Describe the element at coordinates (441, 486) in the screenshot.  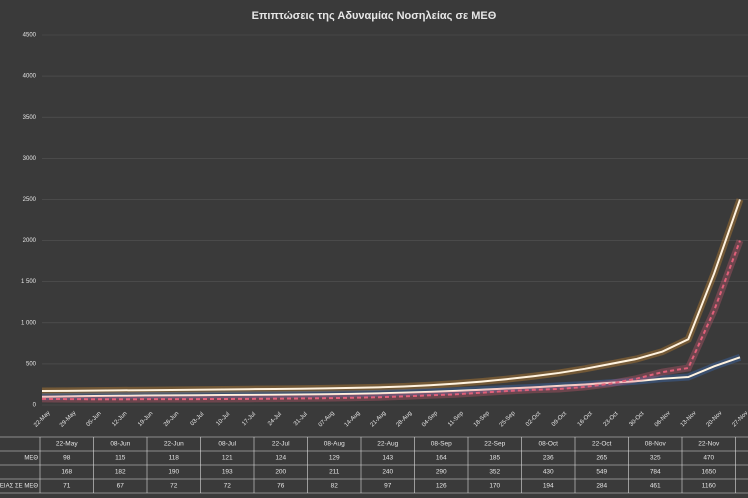
I see `table-cell: 126` at that location.